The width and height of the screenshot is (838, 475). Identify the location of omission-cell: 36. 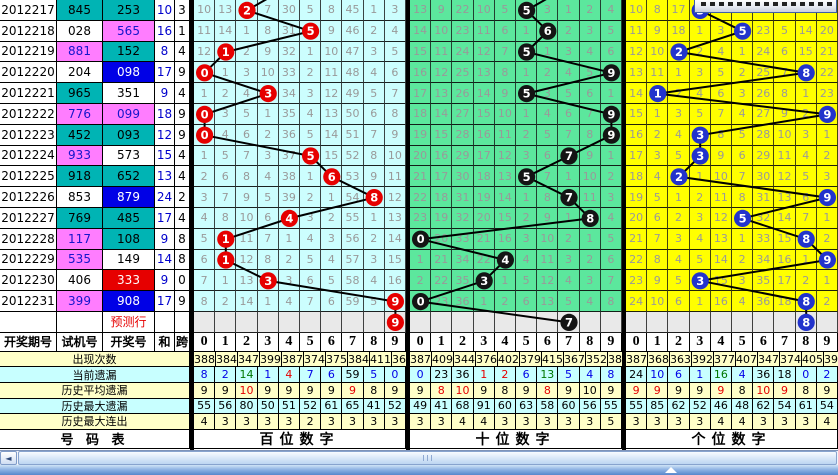
(289, 135).